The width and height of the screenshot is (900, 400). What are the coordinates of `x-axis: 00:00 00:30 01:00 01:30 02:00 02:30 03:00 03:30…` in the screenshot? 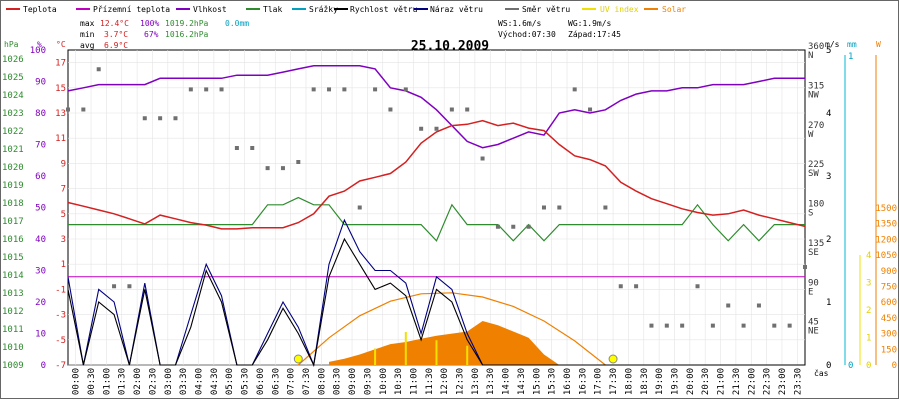 It's located at (438, 381).